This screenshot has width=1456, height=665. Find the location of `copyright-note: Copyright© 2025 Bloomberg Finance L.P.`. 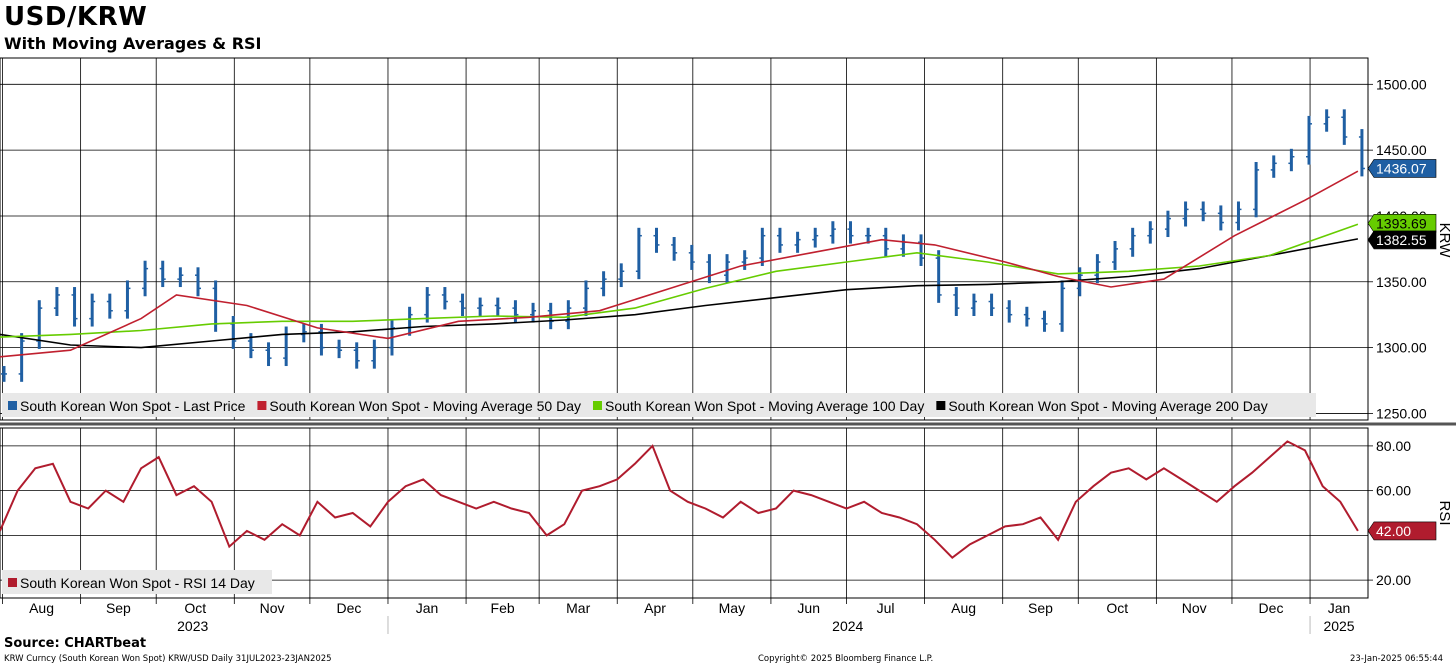

copyright-note: Copyright© 2025 Bloomberg Finance L.P. is located at coordinates (846, 659).